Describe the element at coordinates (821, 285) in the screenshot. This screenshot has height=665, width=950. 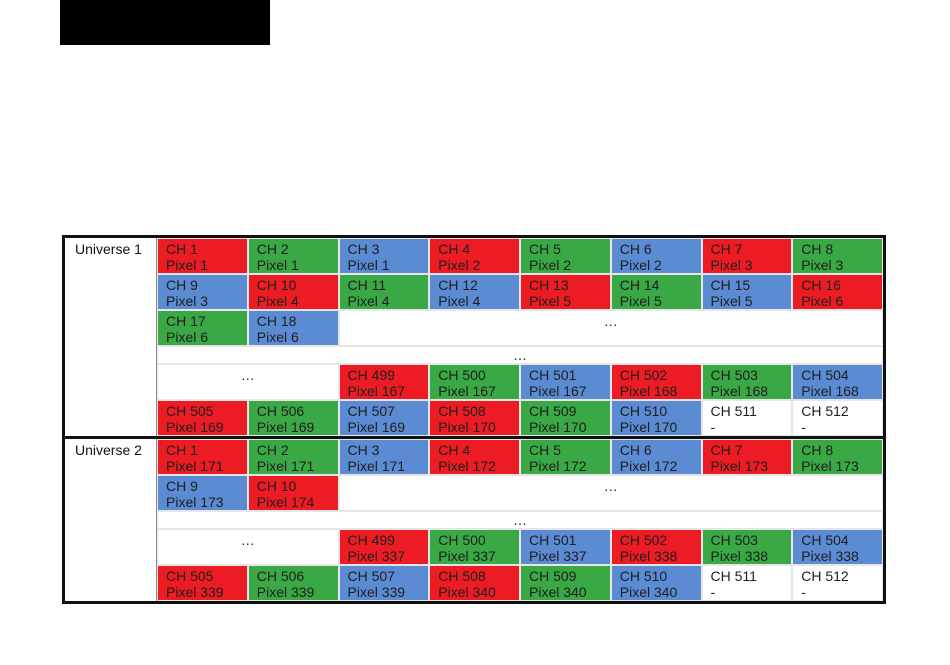
I see `channel-text: CH 16` at that location.